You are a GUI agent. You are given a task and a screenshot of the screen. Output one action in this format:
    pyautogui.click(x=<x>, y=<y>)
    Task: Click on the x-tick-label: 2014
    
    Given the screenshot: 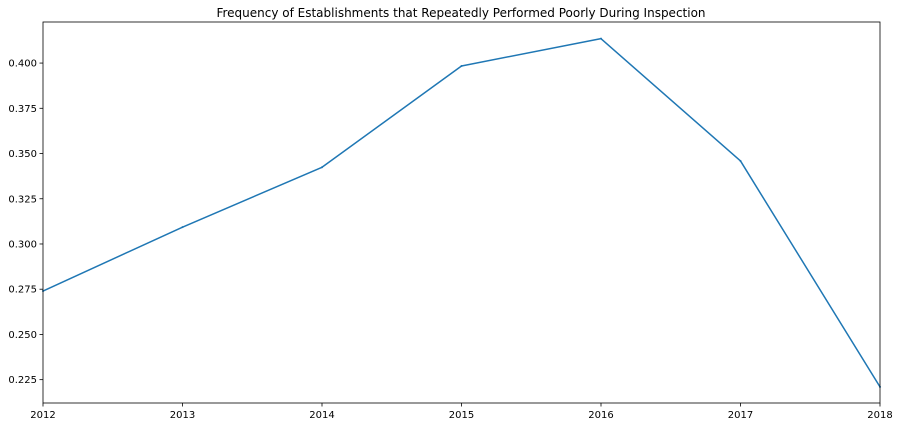 What is the action you would take?
    pyautogui.click(x=321, y=415)
    